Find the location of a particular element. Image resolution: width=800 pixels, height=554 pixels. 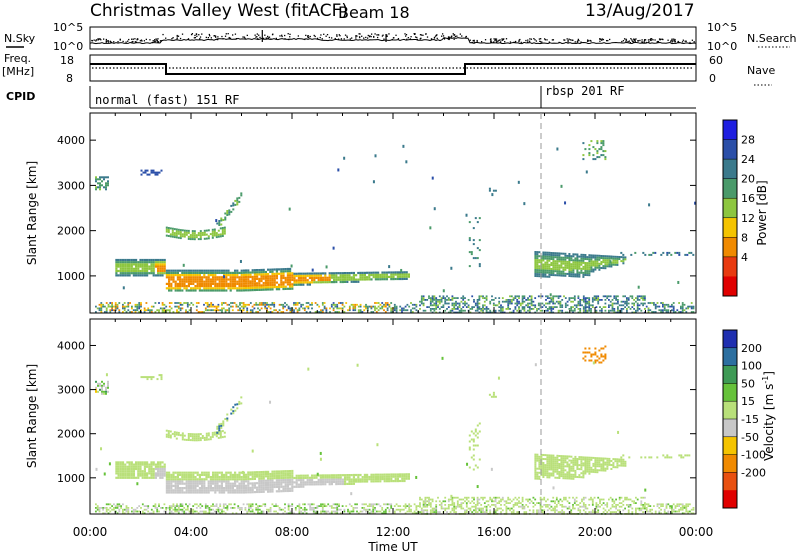

power-cbar-label: Power [dB] is located at coordinates (762, 212).